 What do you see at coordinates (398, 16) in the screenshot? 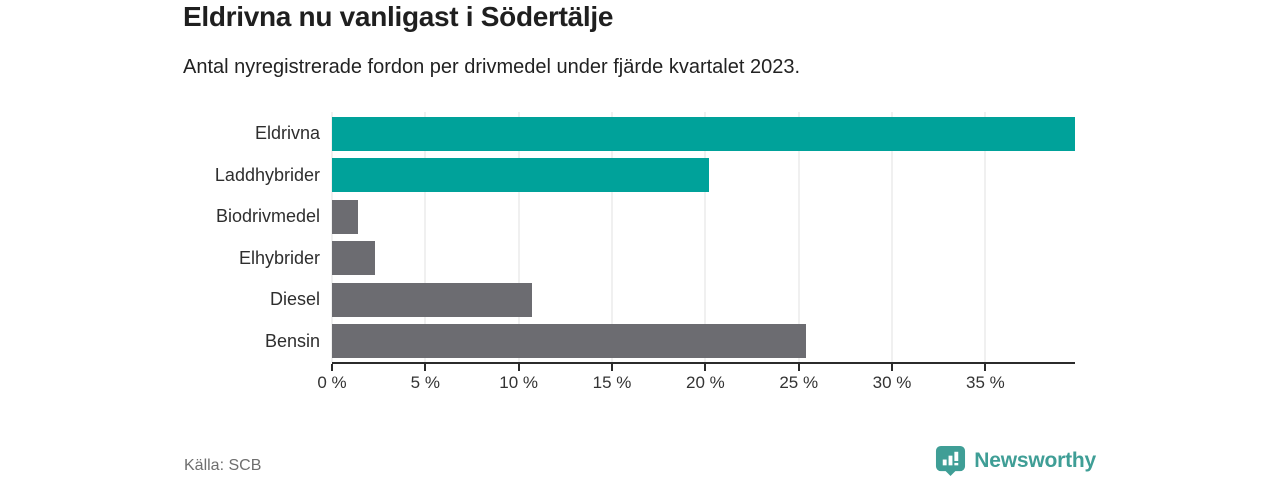
I see `chart-title: Eldrivna nu vanligast i Södertälje` at bounding box center [398, 16].